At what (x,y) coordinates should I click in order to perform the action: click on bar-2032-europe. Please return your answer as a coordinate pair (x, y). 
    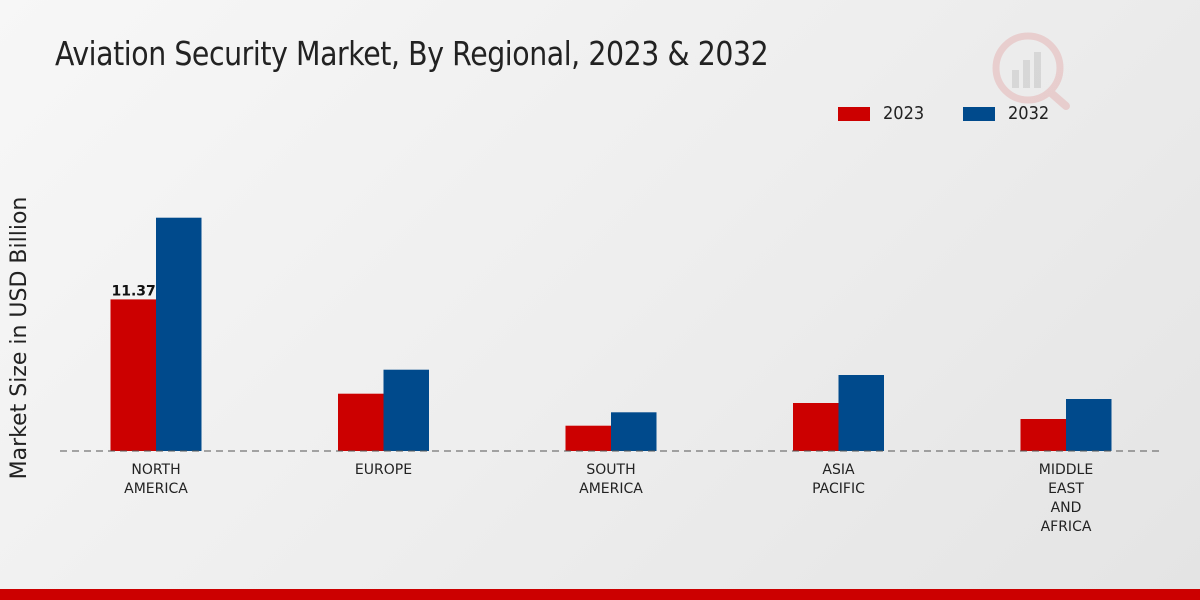
    Looking at the image, I should click on (406, 410).